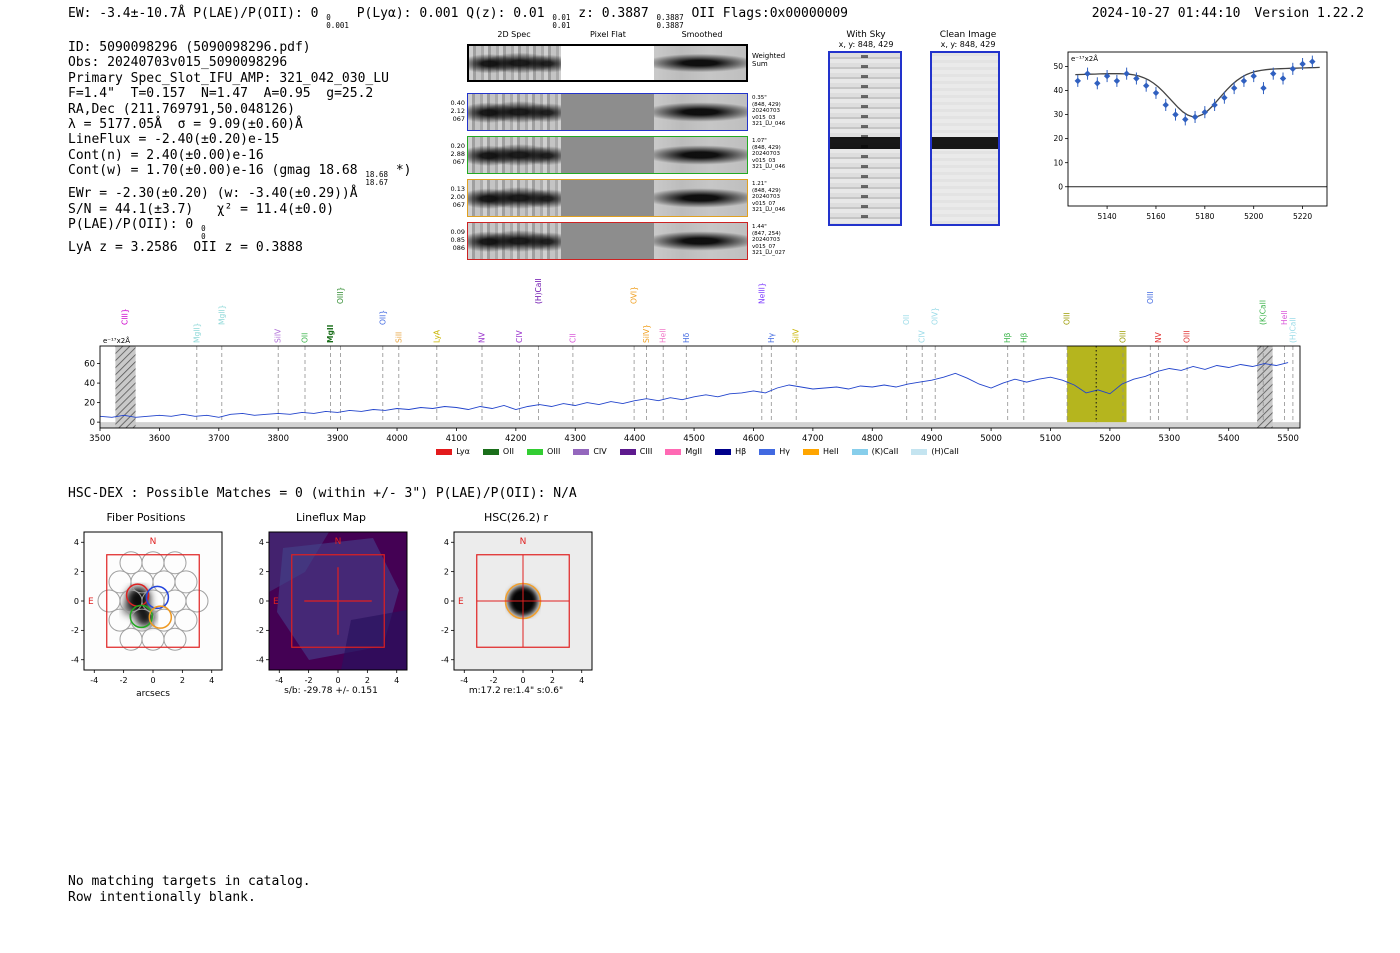 This screenshot has width=1400, height=953. What do you see at coordinates (463, 451) in the screenshot?
I see `legend-label: Lyα` at bounding box center [463, 451].